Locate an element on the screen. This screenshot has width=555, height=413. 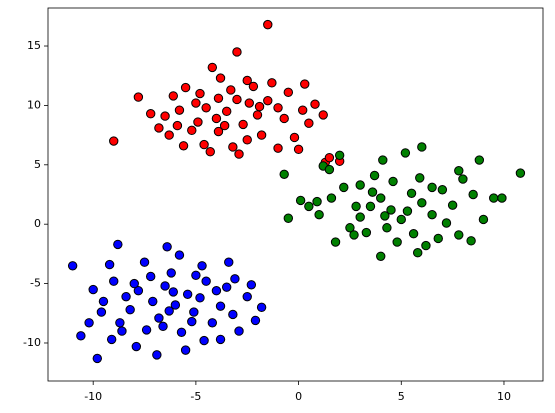
x-tick-label: 5 is located at coordinates (401, 396).